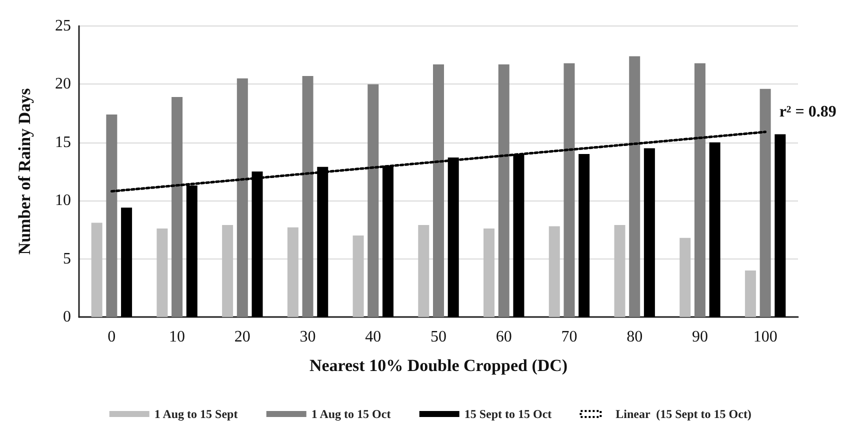  What do you see at coordinates (373, 337) in the screenshot?
I see `x-tick-label: 40` at bounding box center [373, 337].